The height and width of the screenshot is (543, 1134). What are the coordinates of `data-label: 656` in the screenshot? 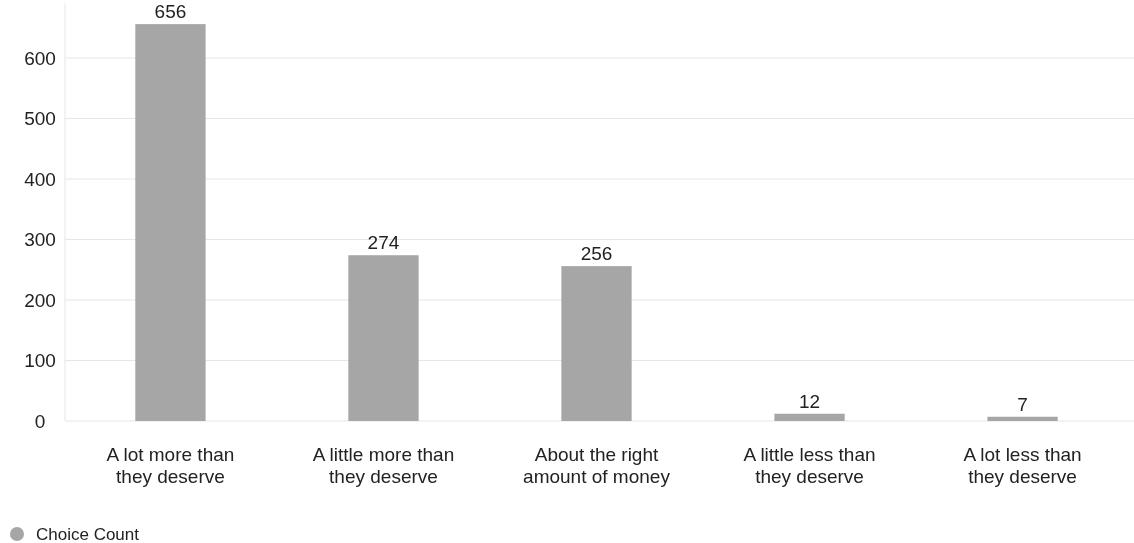 It's located at (170, 12).